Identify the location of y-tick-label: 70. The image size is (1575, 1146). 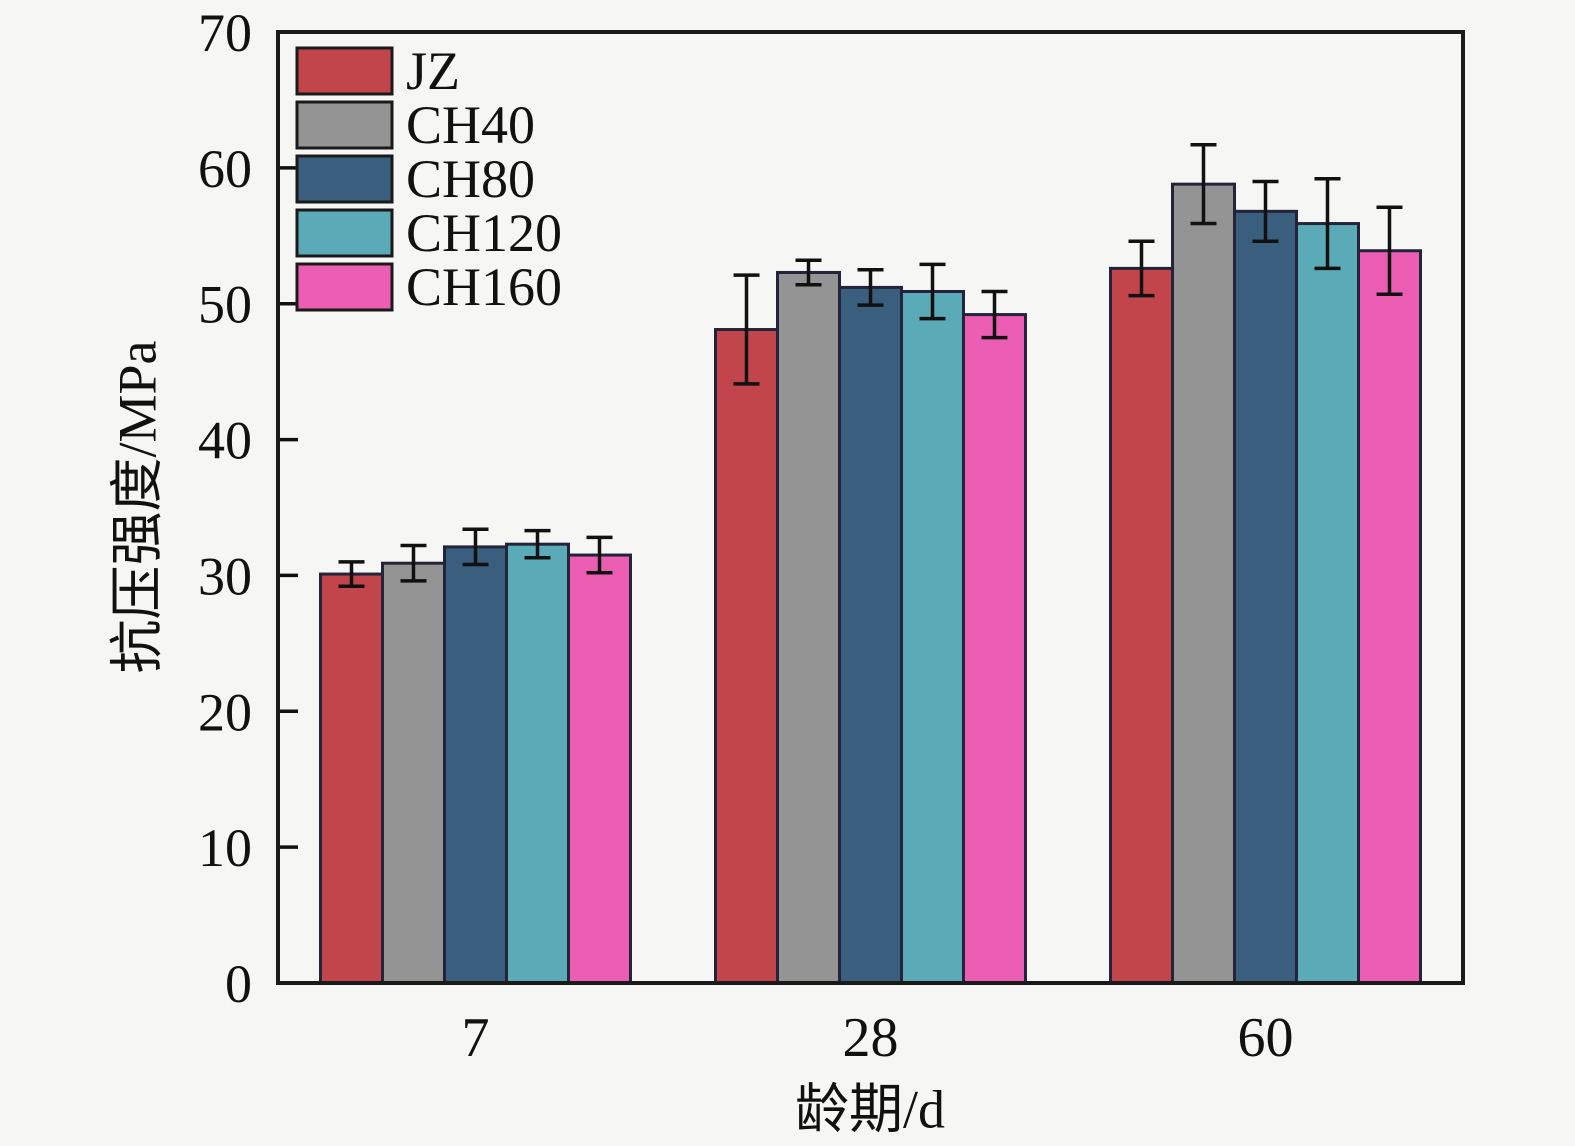
(225, 33).